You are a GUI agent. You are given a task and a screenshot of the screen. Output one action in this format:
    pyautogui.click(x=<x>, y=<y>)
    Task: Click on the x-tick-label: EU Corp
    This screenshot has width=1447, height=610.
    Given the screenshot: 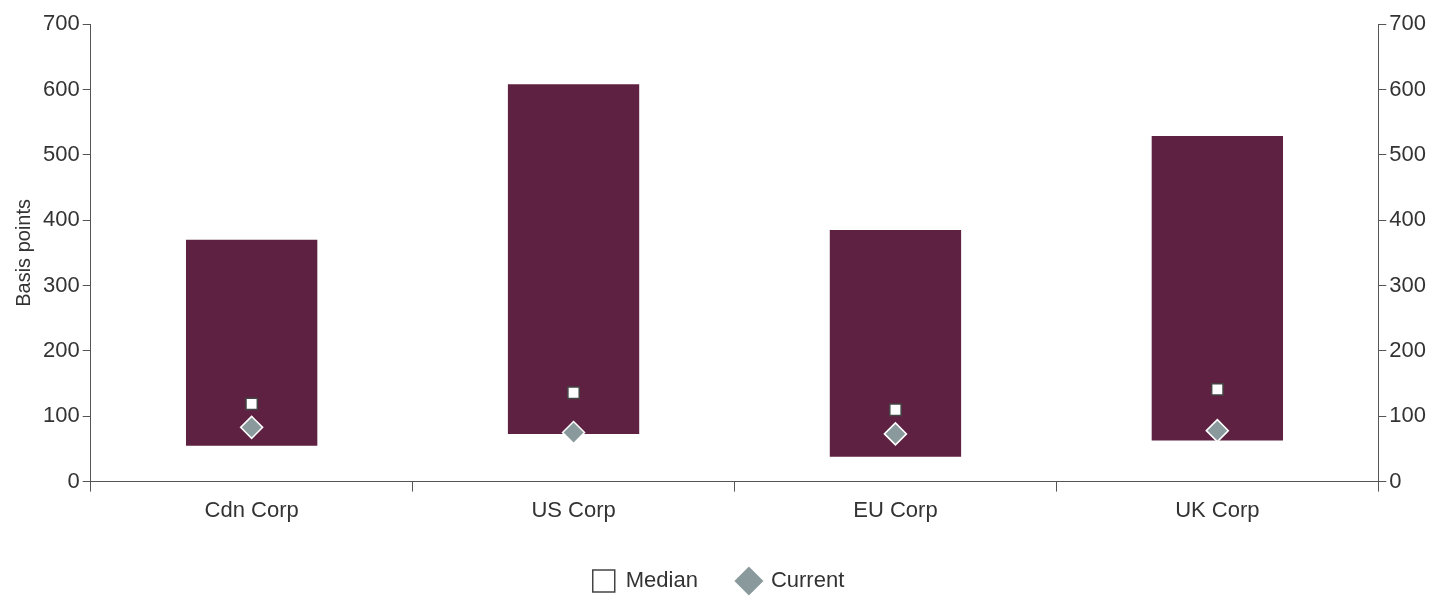 What is the action you would take?
    pyautogui.click(x=895, y=509)
    